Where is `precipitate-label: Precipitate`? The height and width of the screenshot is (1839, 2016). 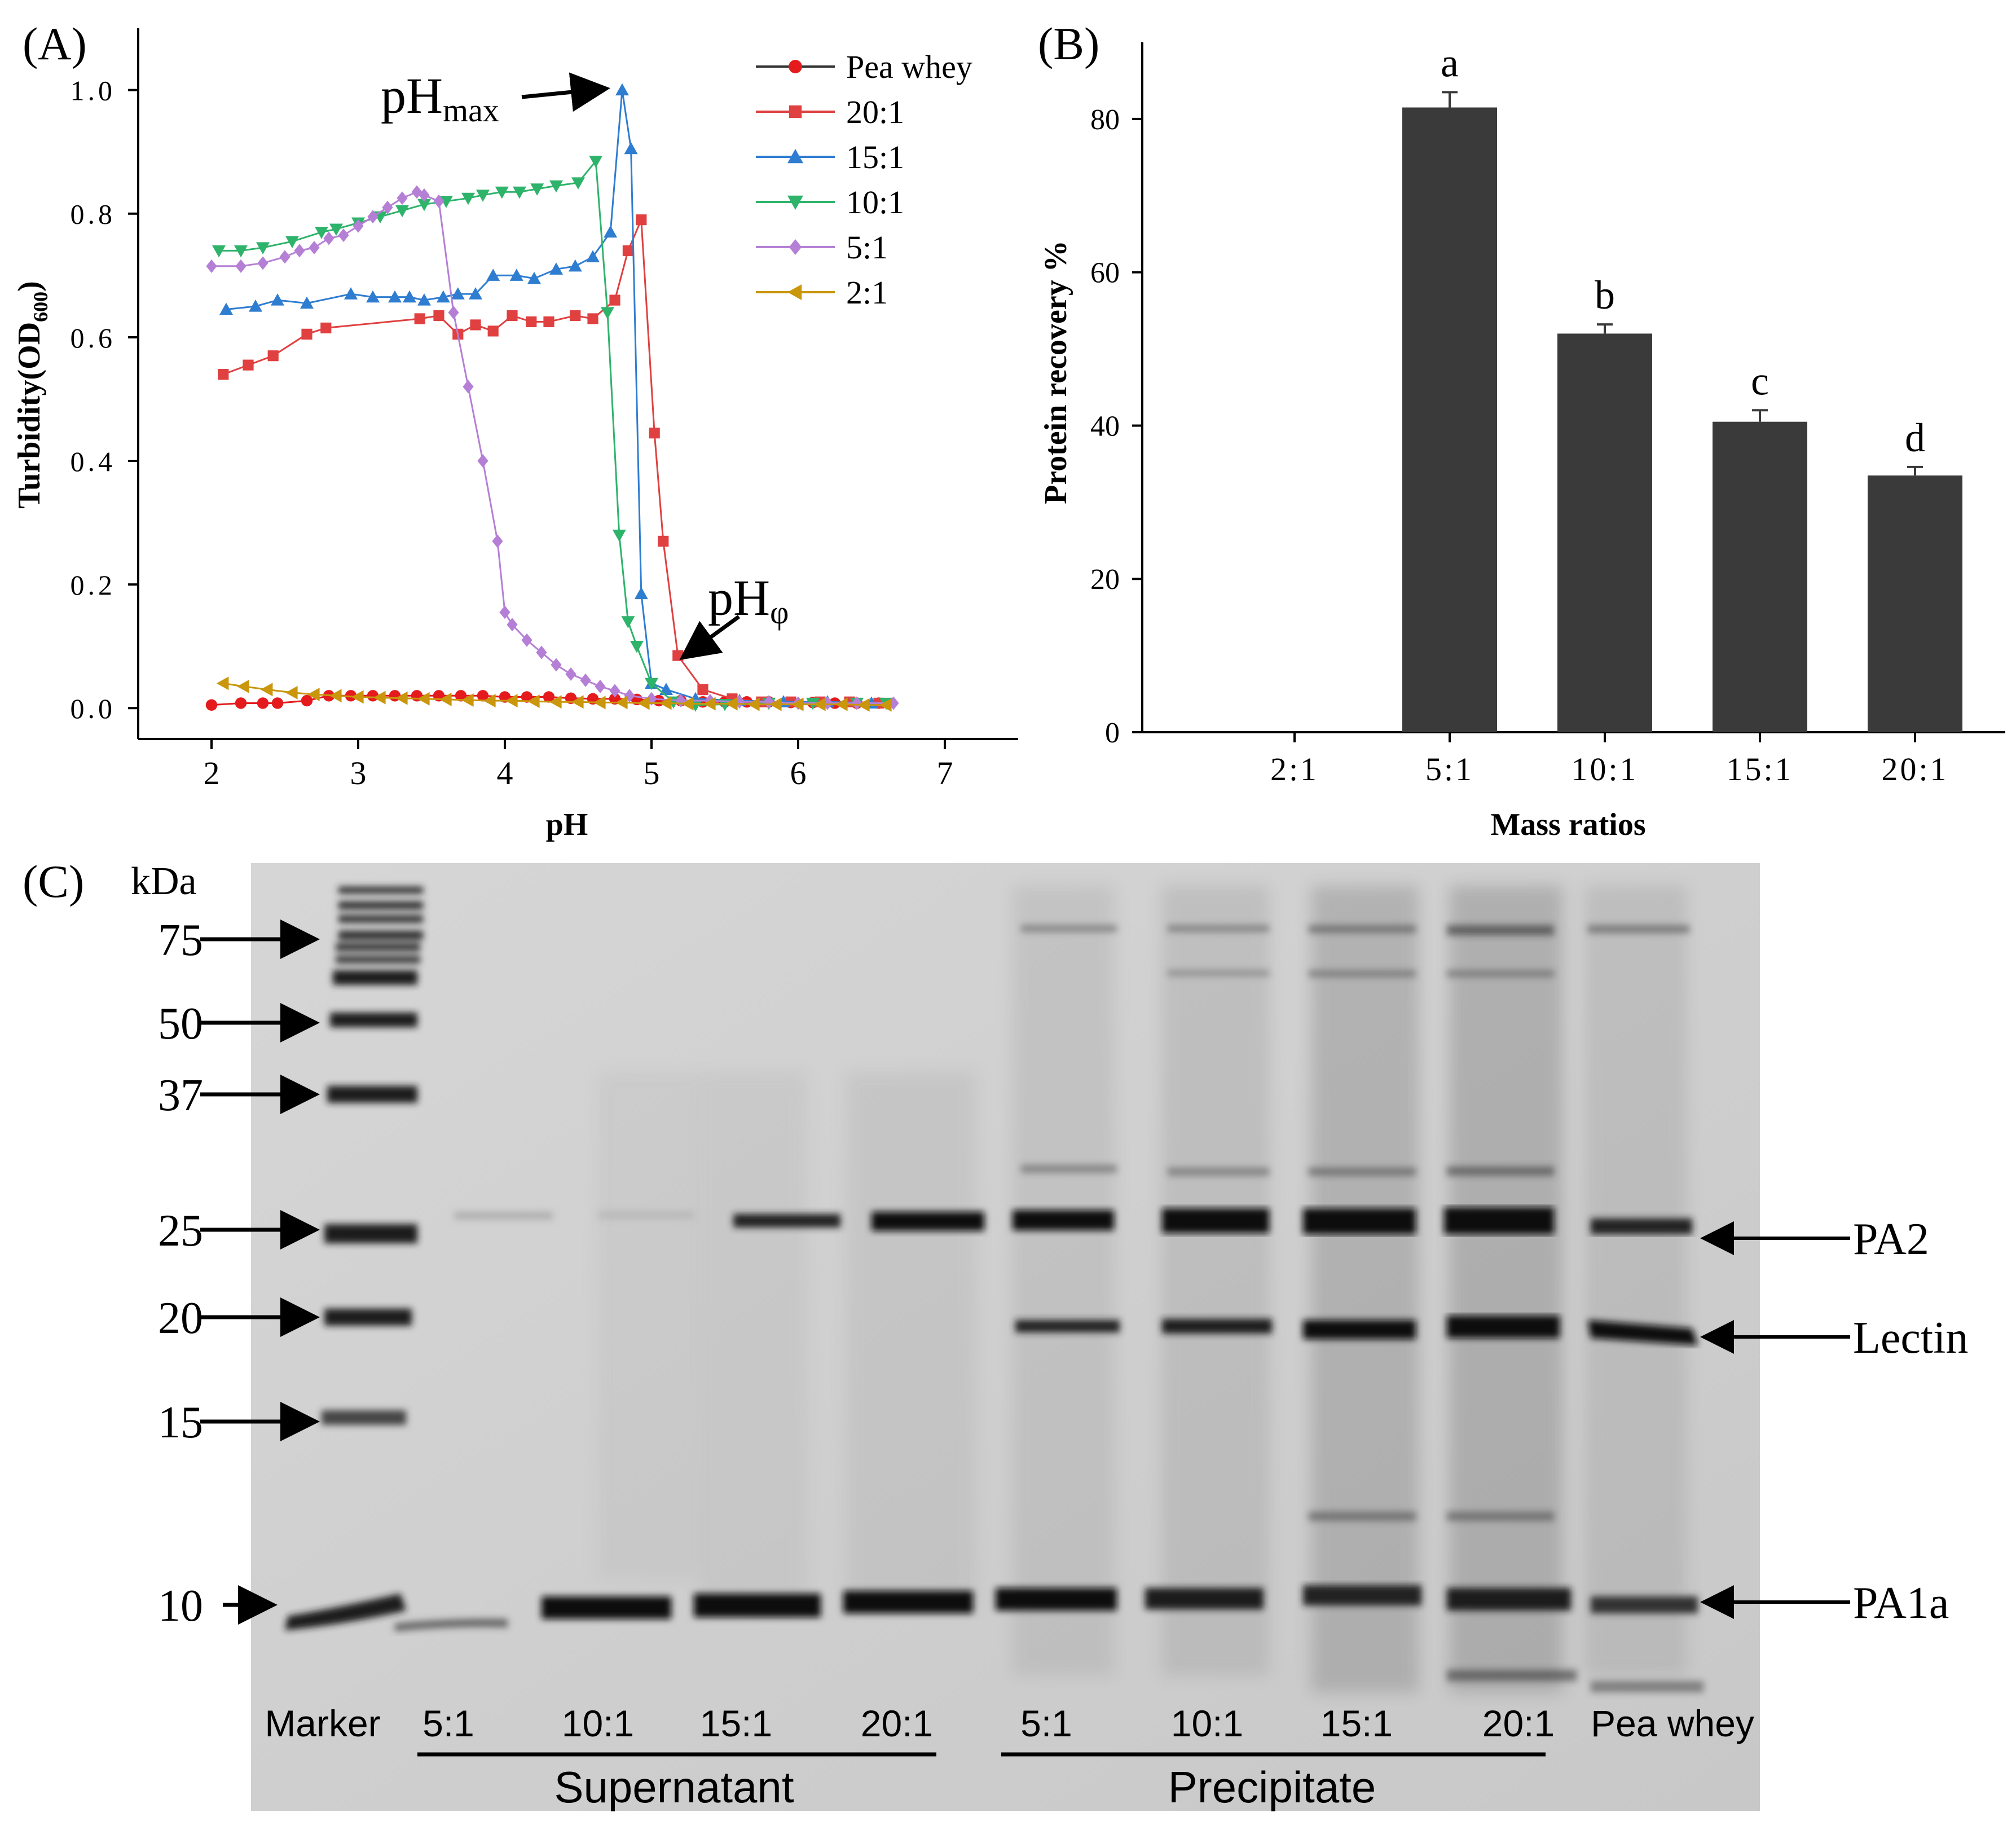 precipitate-label: Precipitate is located at coordinates (1272, 1787).